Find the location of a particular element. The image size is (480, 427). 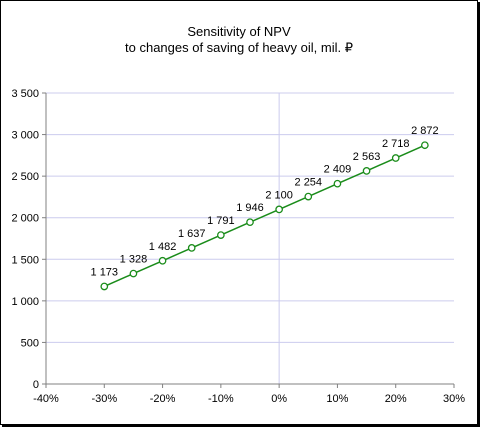

data-label: 1 173 is located at coordinates (105, 272).